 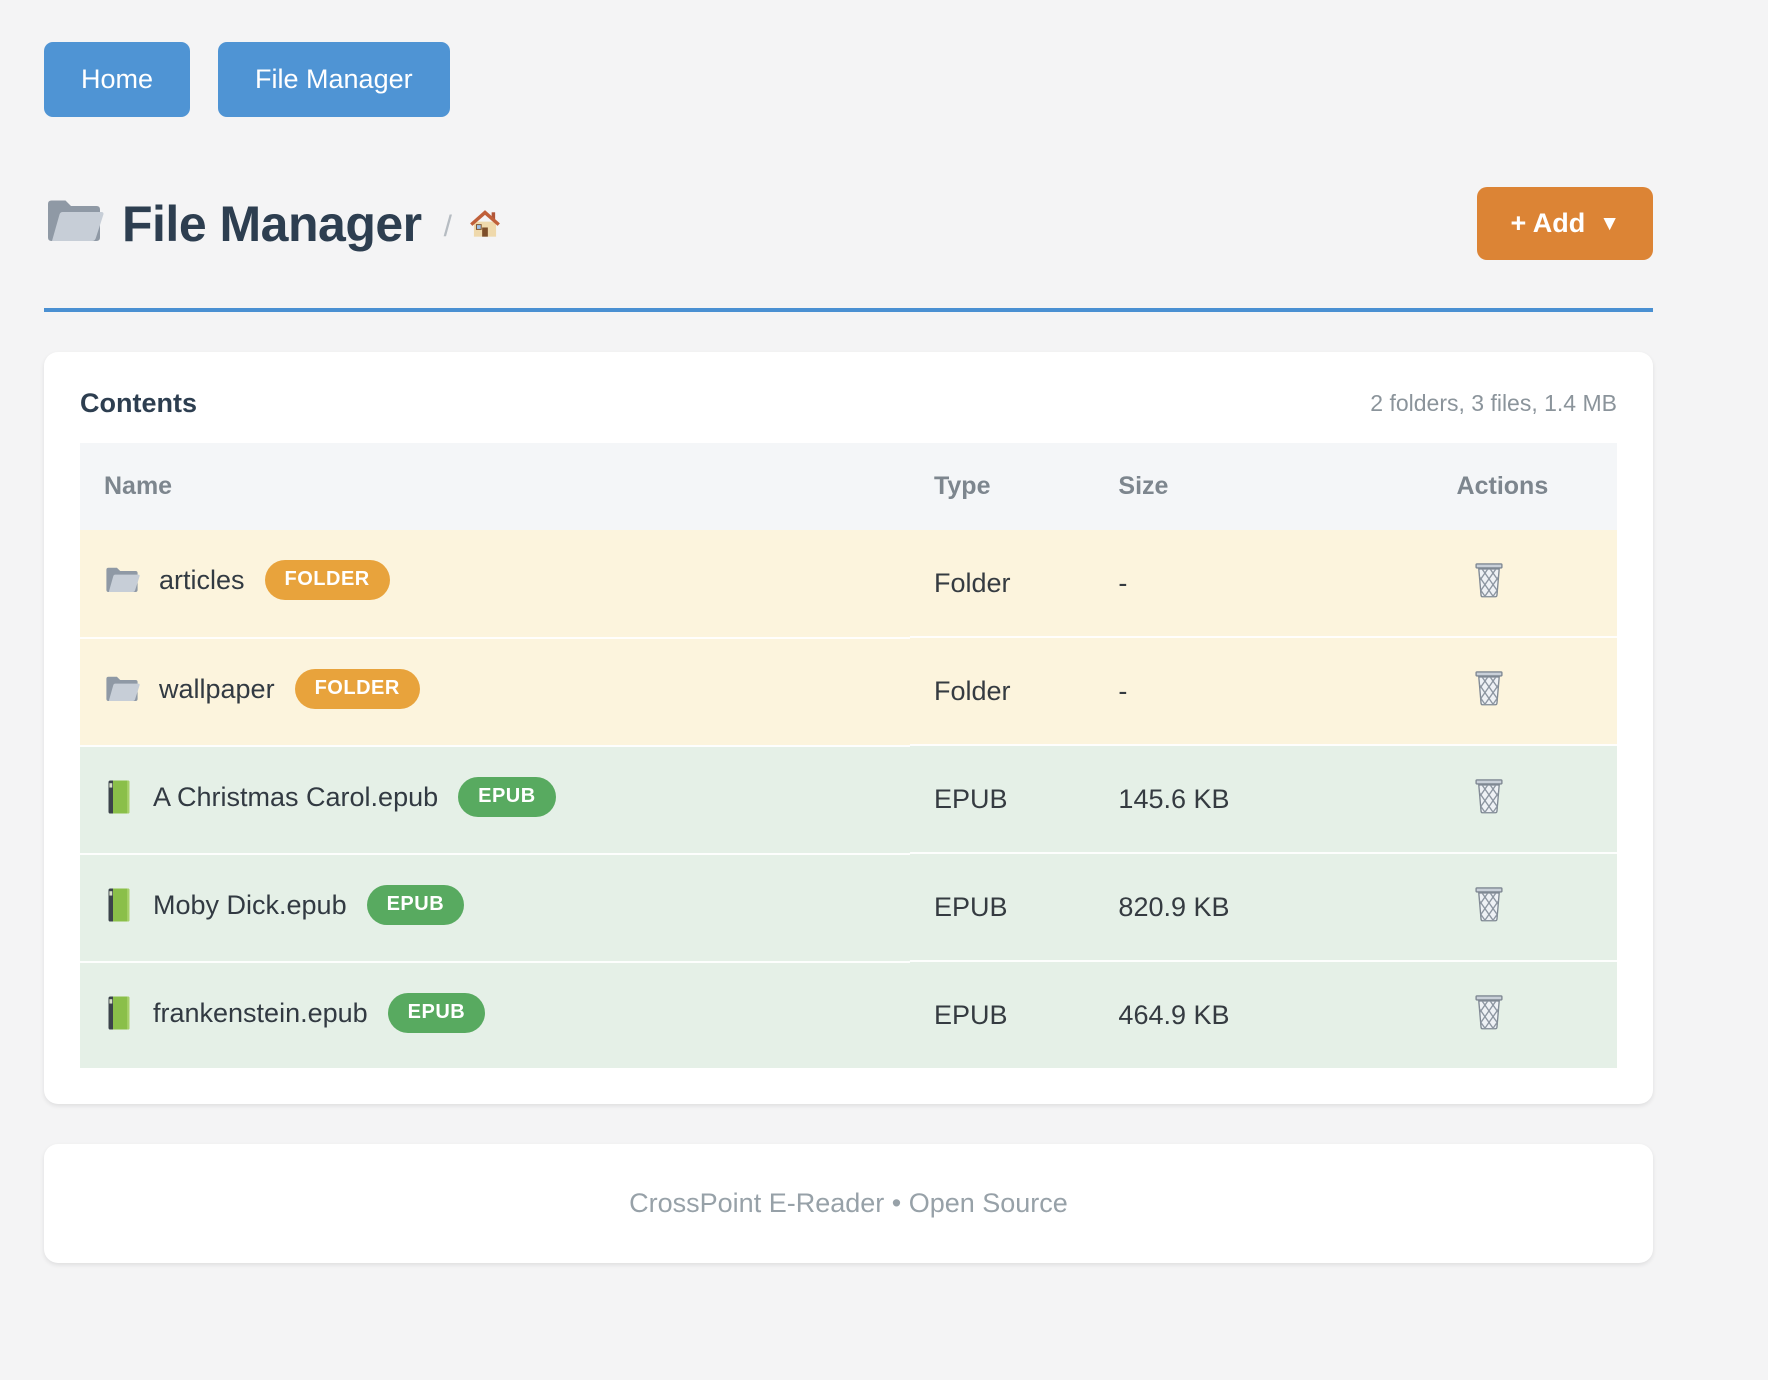 I want to click on house-icon, so click(x=485, y=226).